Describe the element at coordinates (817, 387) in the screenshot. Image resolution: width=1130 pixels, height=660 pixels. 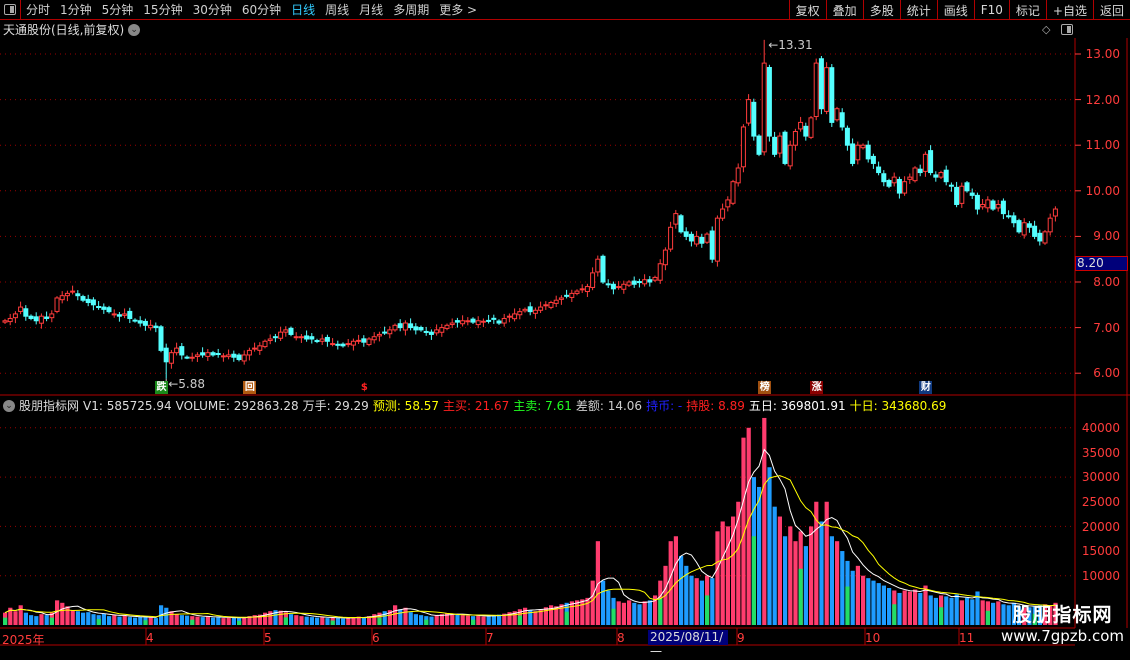
I see `signal-marker: 涨` at that location.